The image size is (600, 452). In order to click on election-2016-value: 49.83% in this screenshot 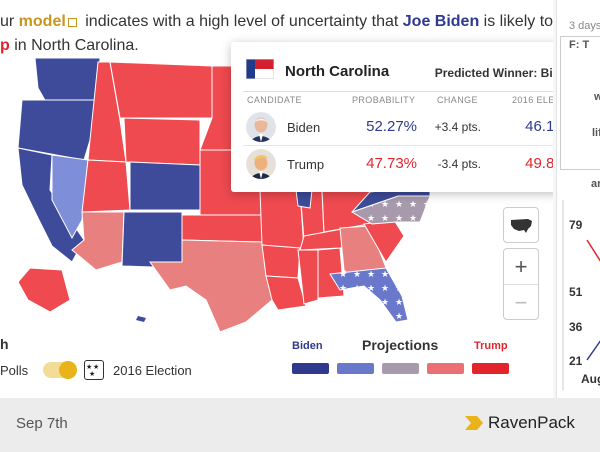, I will do `click(539, 163)`.